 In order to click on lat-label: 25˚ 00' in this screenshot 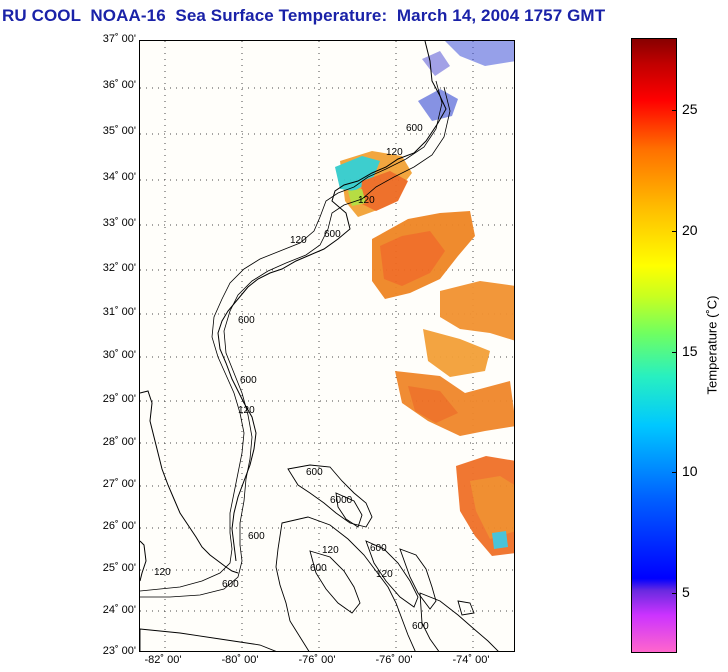, I will do `click(119, 568)`.